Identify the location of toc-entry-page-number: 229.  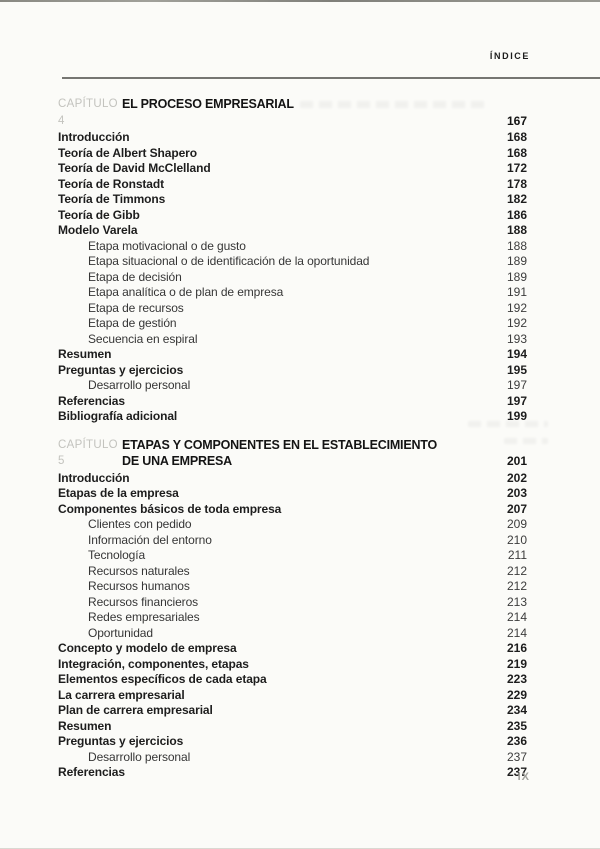
(516, 694).